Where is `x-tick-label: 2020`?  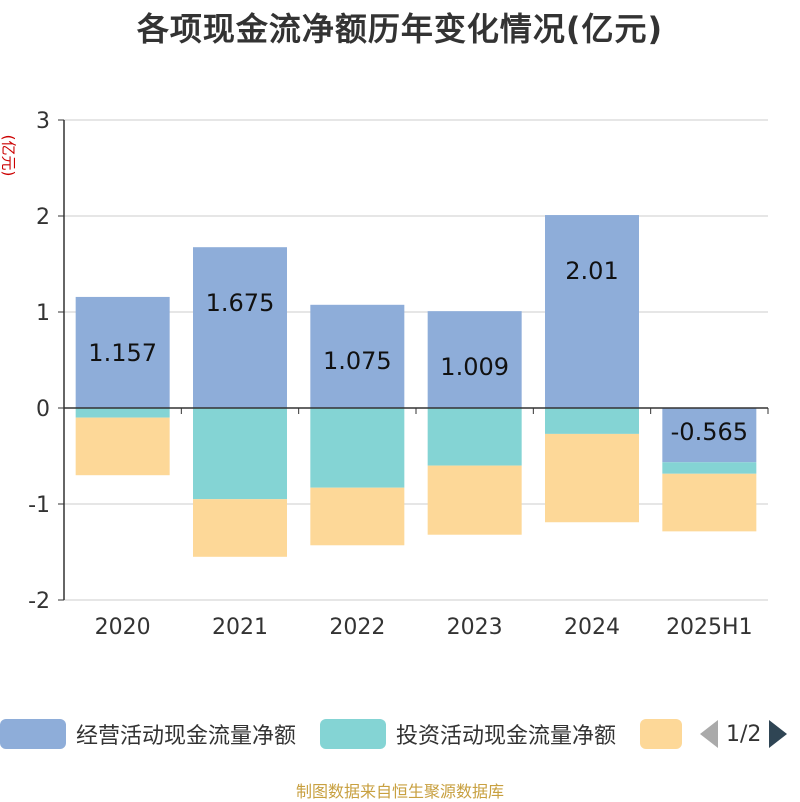 x-tick-label: 2020 is located at coordinates (123, 627).